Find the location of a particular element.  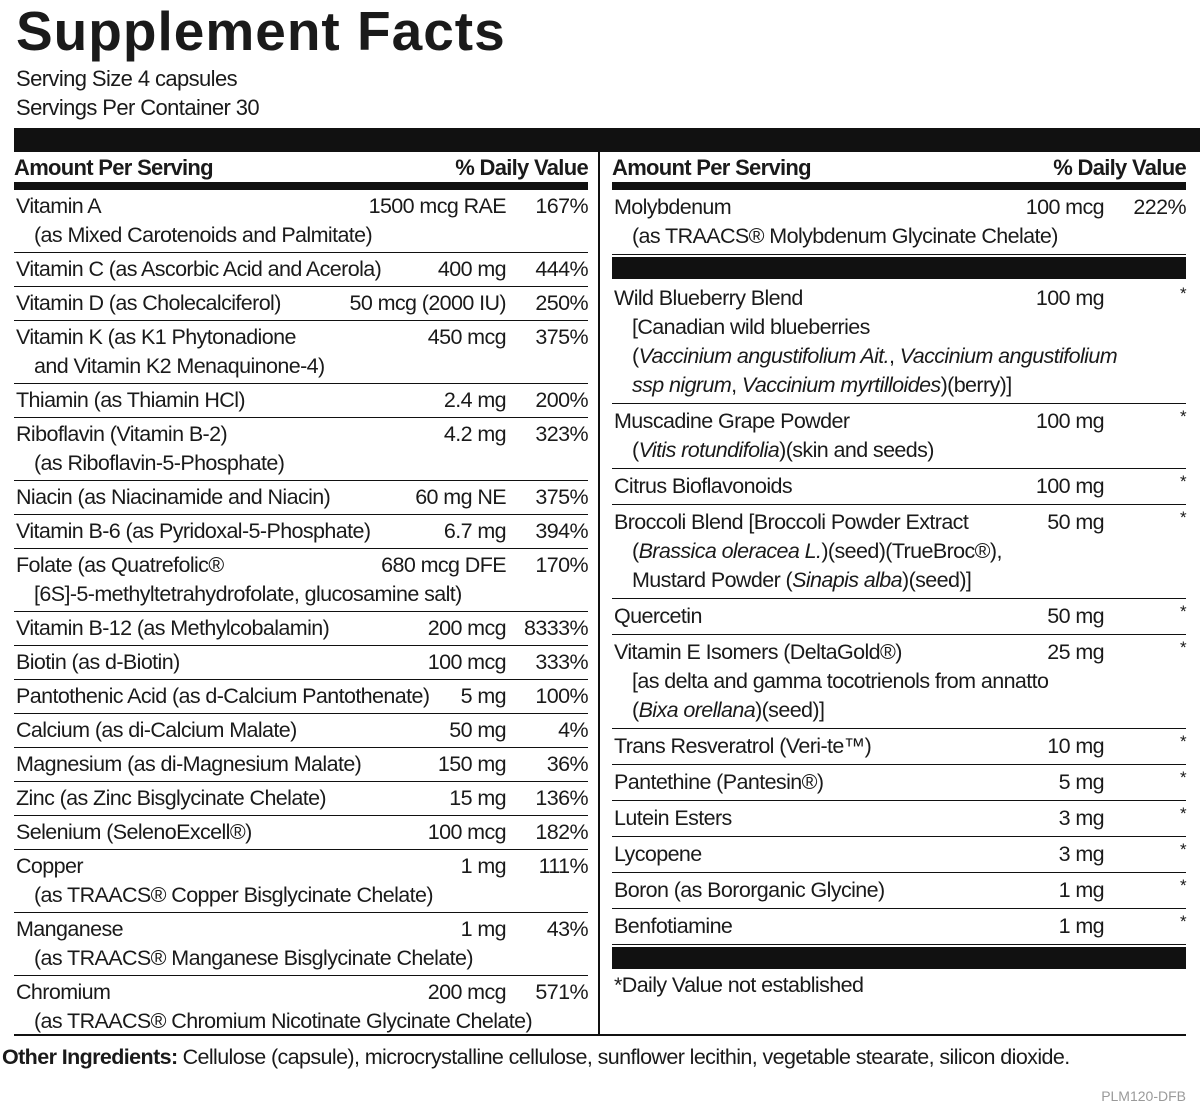

daily-value: 200% is located at coordinates (561, 400).